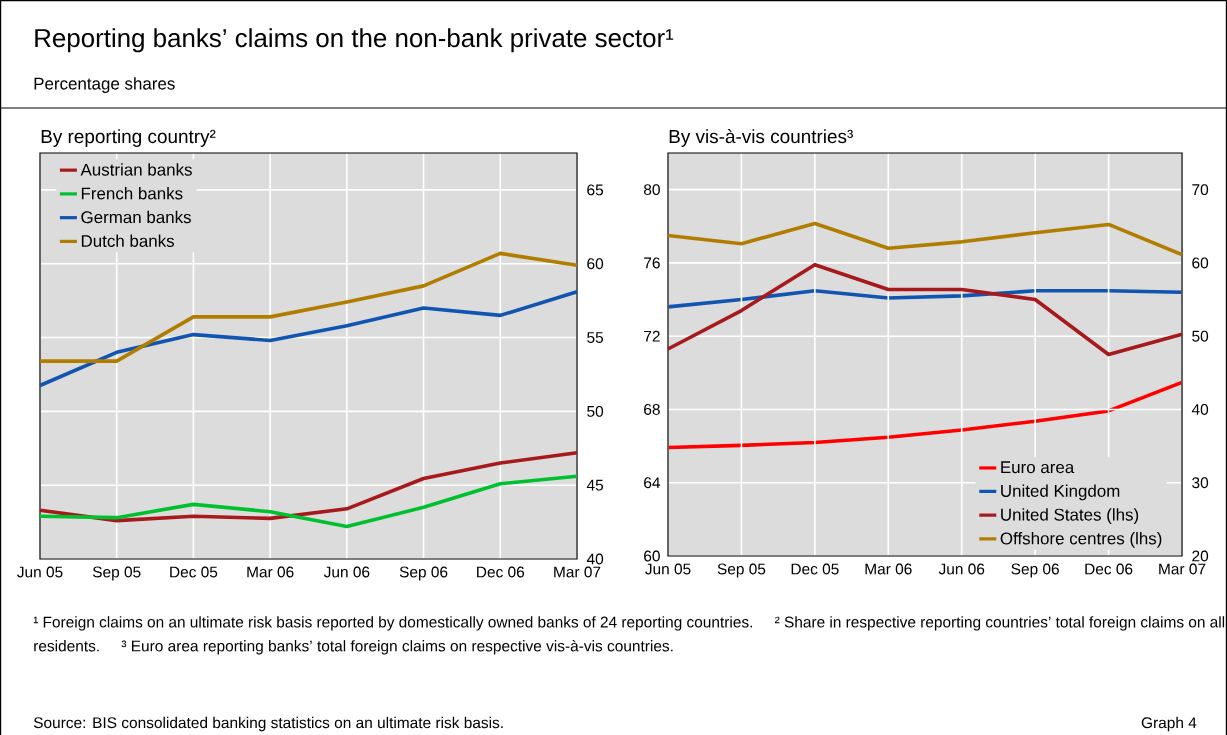 The height and width of the screenshot is (735, 1227). What do you see at coordinates (392, 623) in the screenshot?
I see `text: ¹ Foreign claims on an ultimate risk basis reported by domestically owned banks of 24 reporting countries.` at bounding box center [392, 623].